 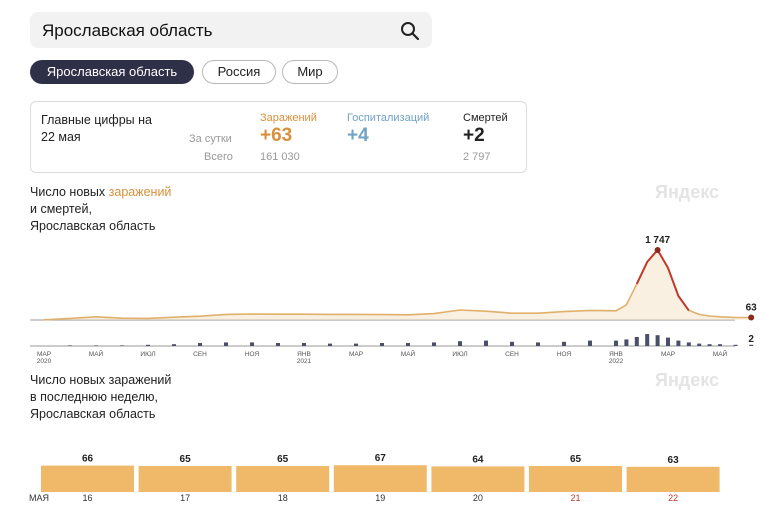 I want to click on cases-total: 161 030, so click(x=280, y=157).